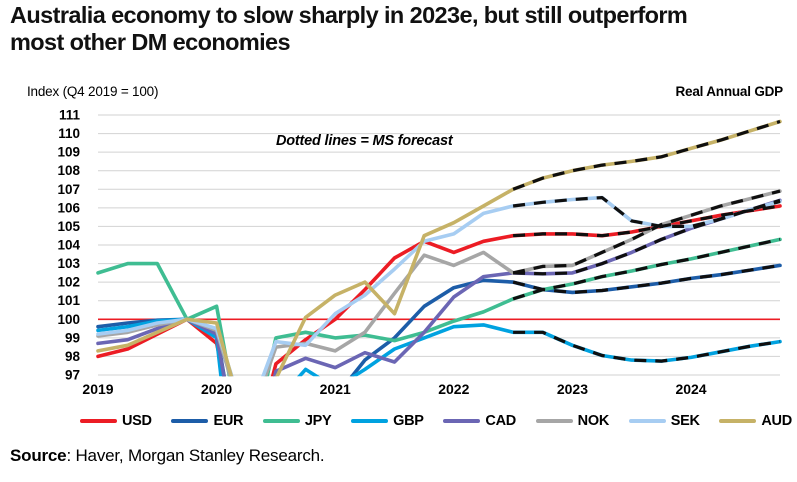  I want to click on x-tick-label: 2020, so click(216, 389).